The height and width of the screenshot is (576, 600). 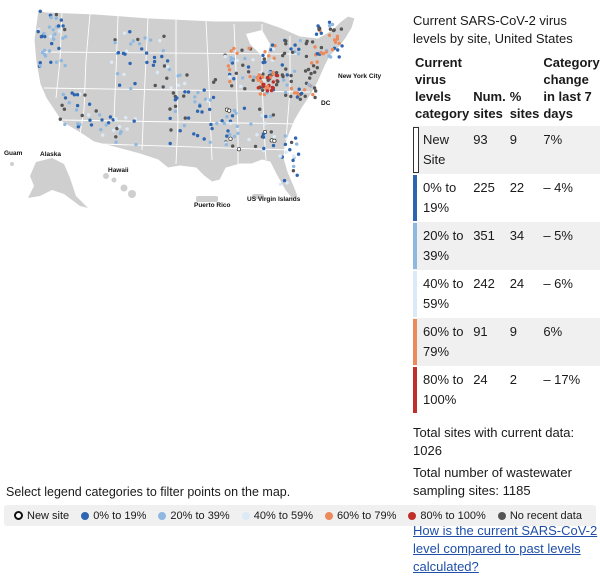 I want to click on legend-item: No recent data, so click(x=539, y=516).